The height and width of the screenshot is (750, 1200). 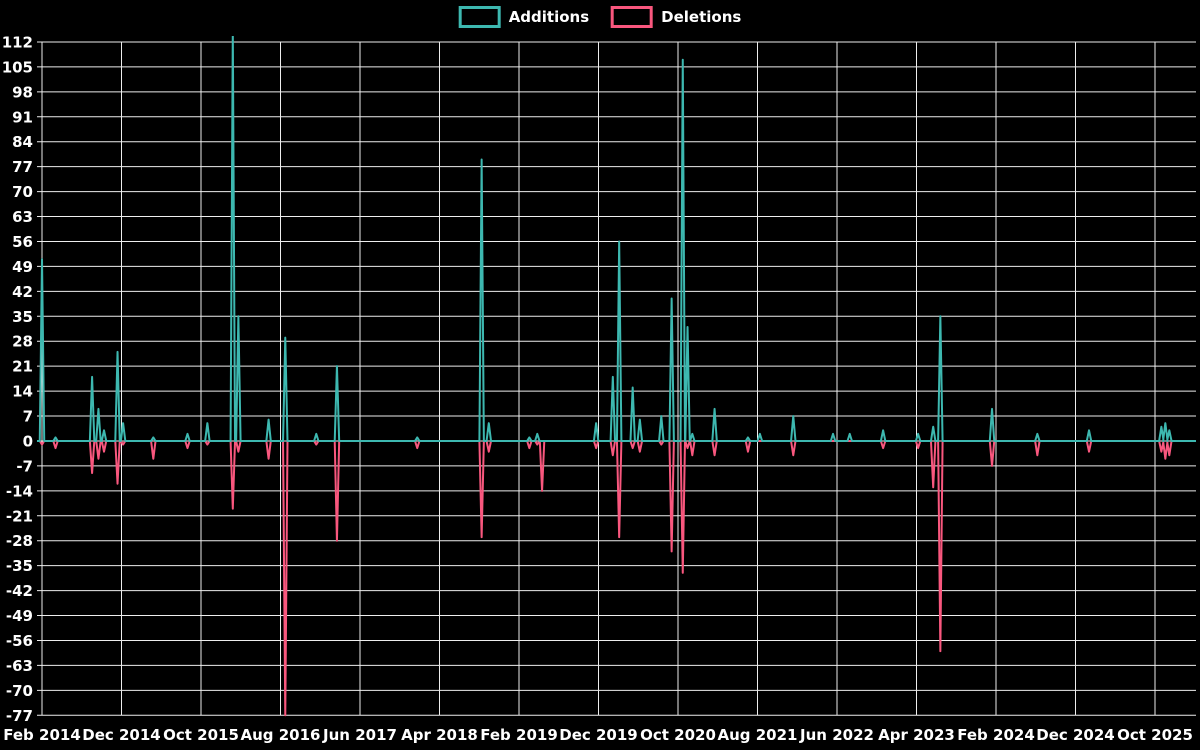 What do you see at coordinates (22, 367) in the screenshot?
I see `y-axis-tick-label: 21` at bounding box center [22, 367].